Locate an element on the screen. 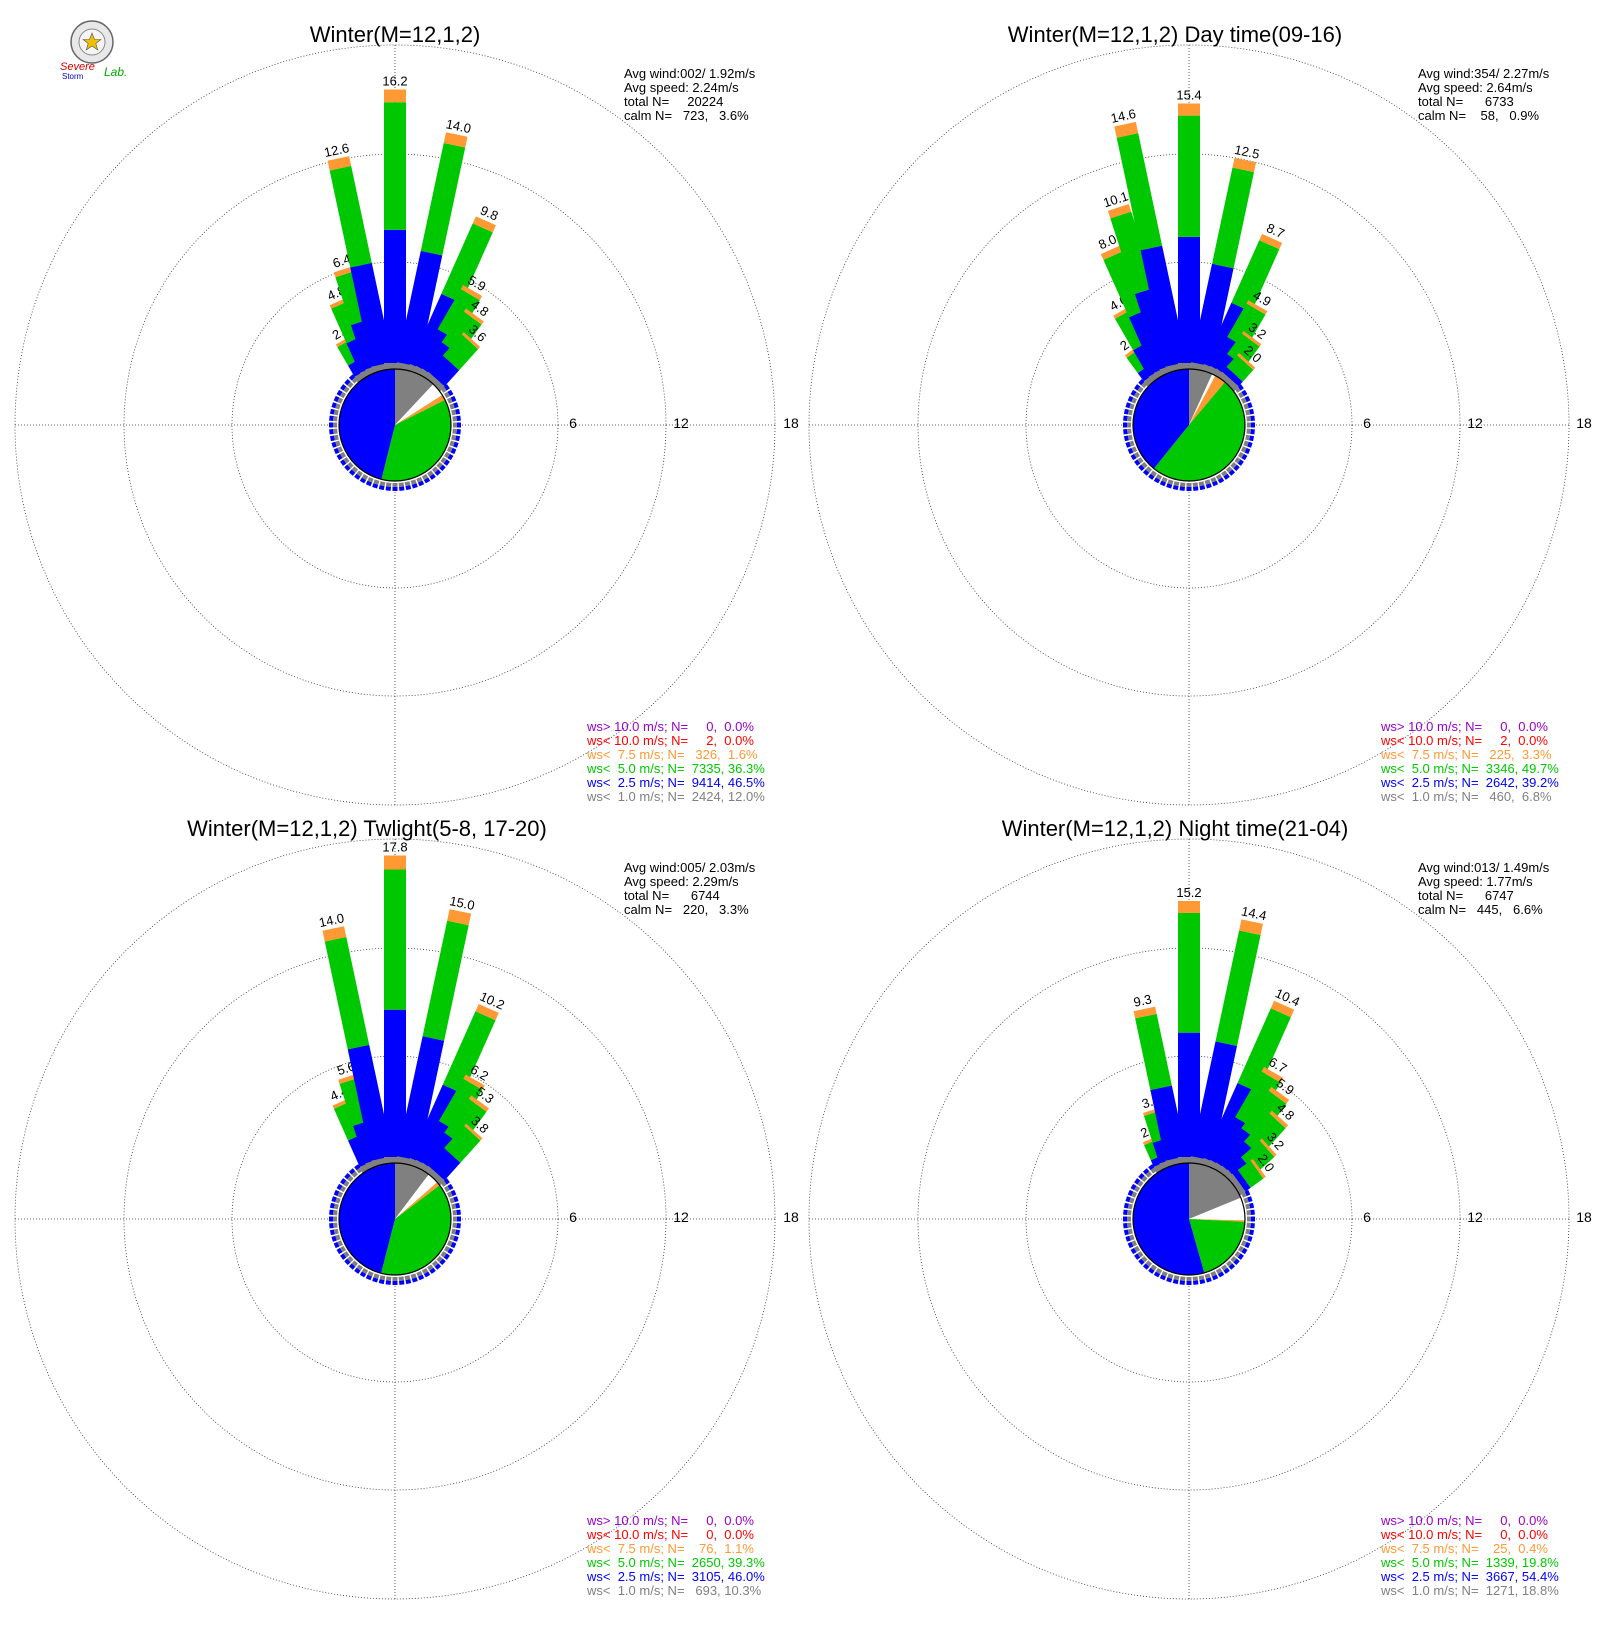 Image resolution: width=1620 pixels, height=1640 pixels. logo-text-severe: Severe is located at coordinates (77, 67).